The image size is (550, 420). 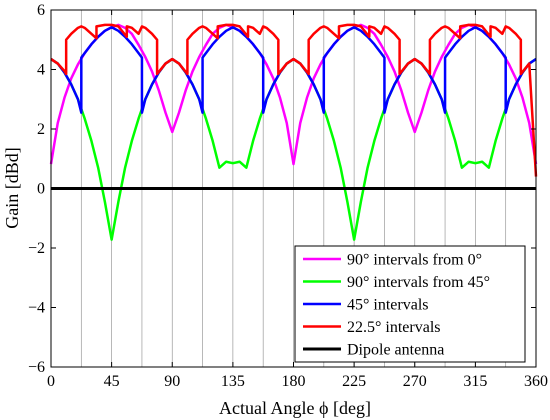 What do you see at coordinates (41, 189) in the screenshot?
I see `y-tick-label: 0` at bounding box center [41, 189].